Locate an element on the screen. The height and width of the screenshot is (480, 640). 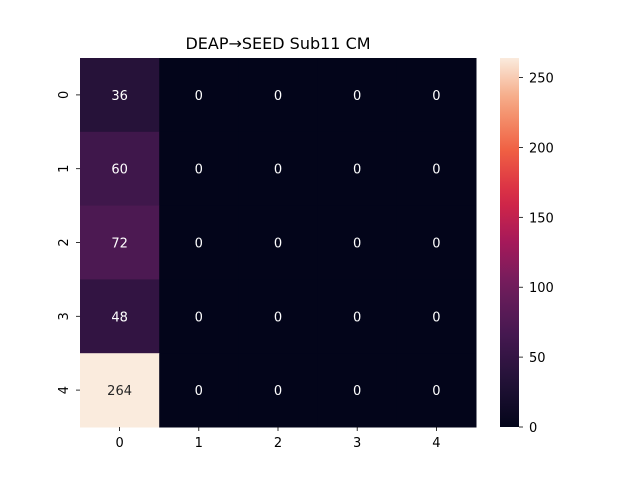
x-tick-label: 2 is located at coordinates (278, 443).